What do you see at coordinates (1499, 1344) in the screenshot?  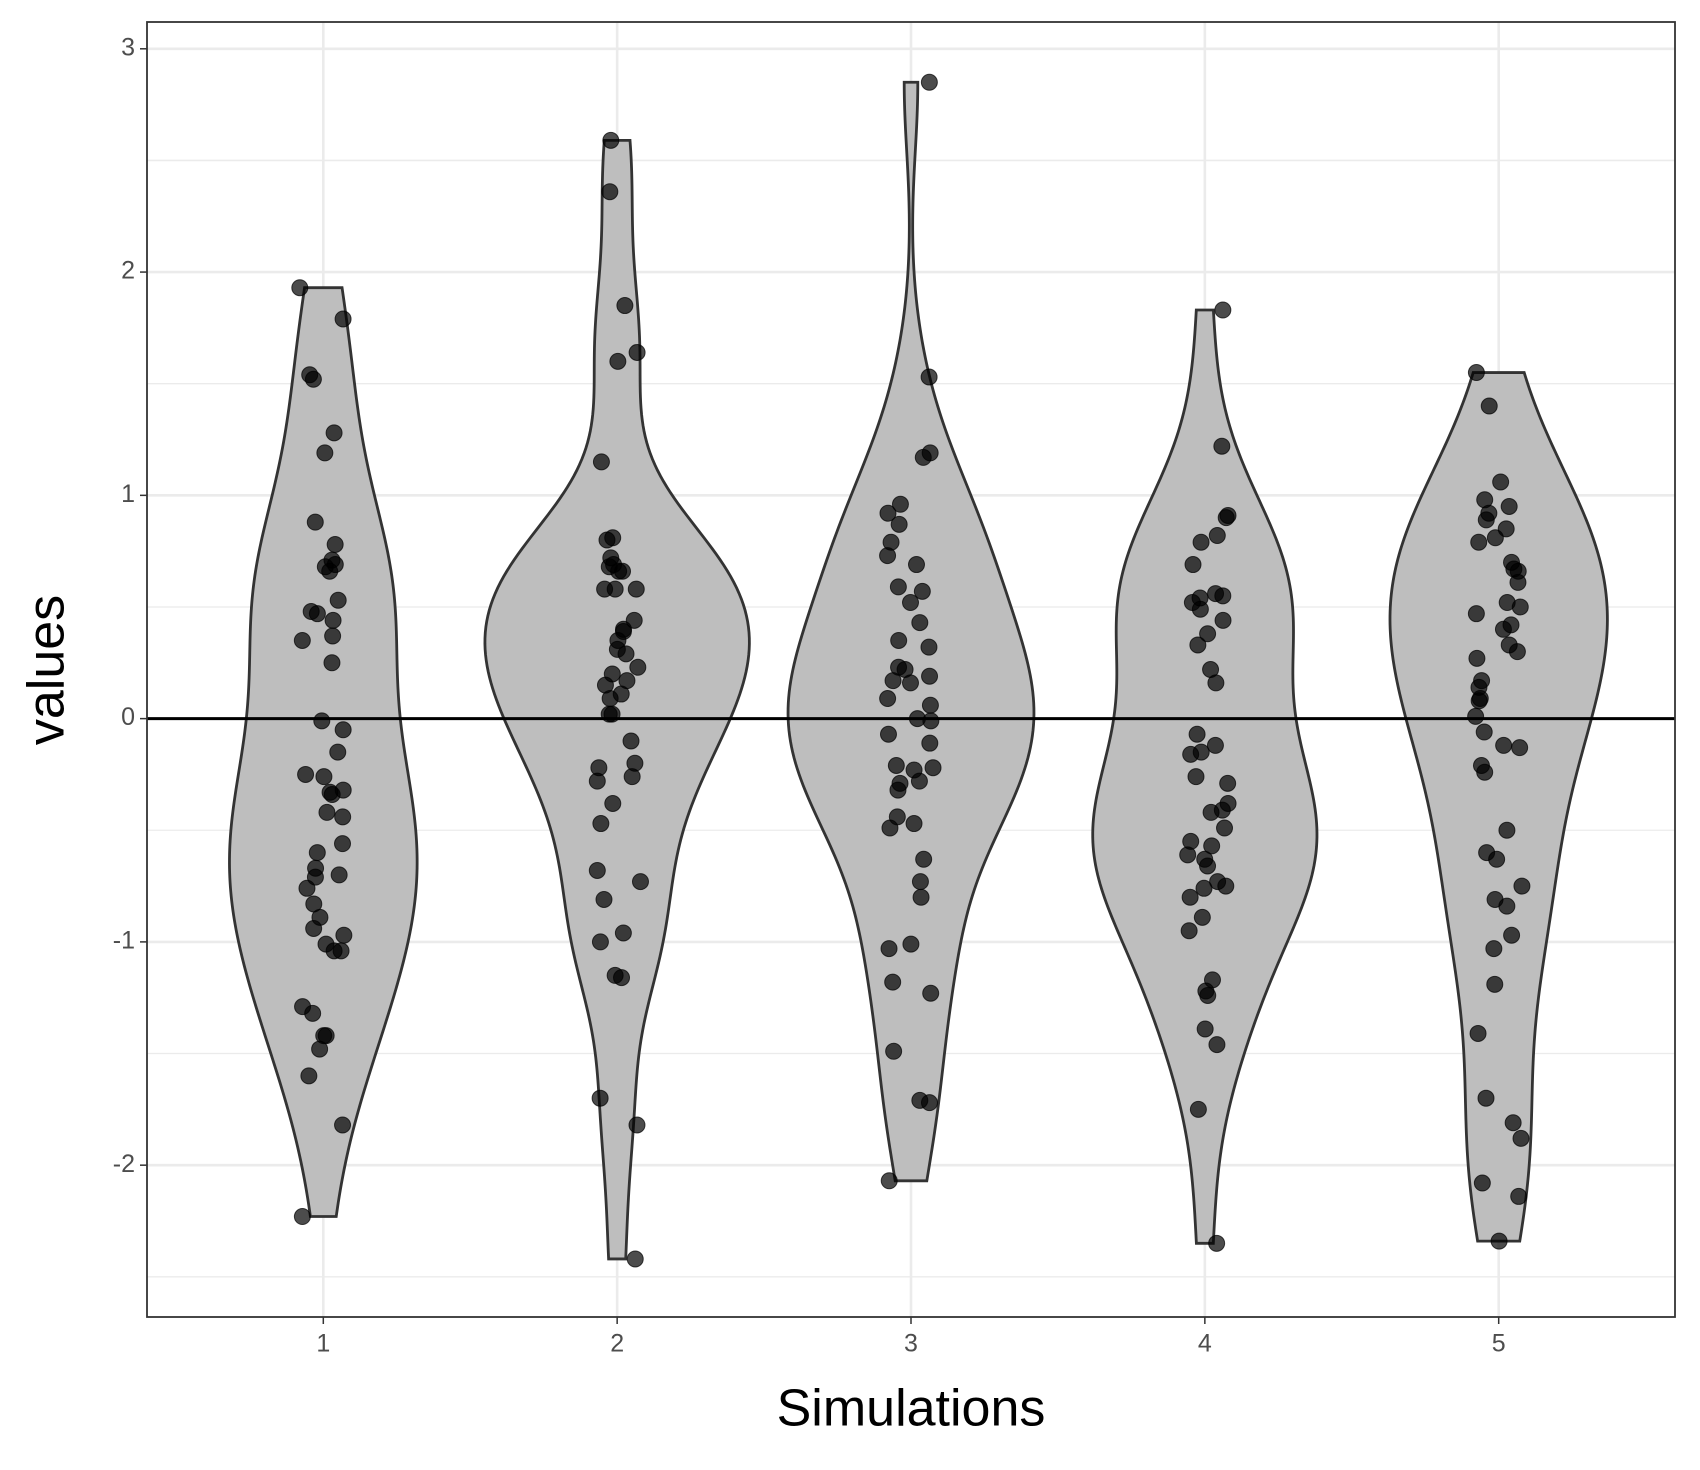 I see `x-tick-label: 5` at bounding box center [1499, 1344].